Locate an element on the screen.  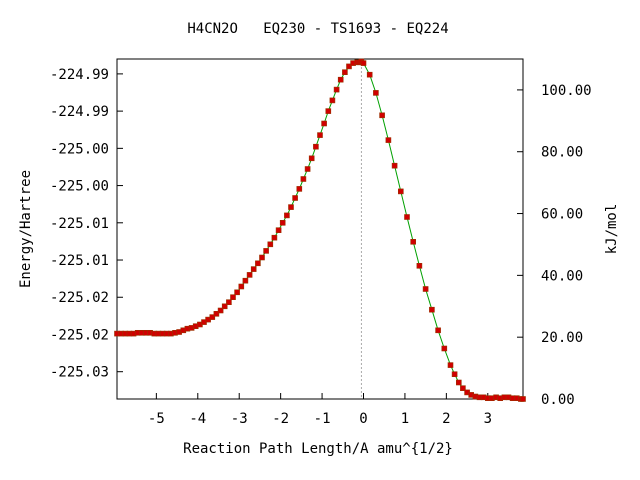
y2-tick-label: 40.00 is located at coordinates (562, 276).